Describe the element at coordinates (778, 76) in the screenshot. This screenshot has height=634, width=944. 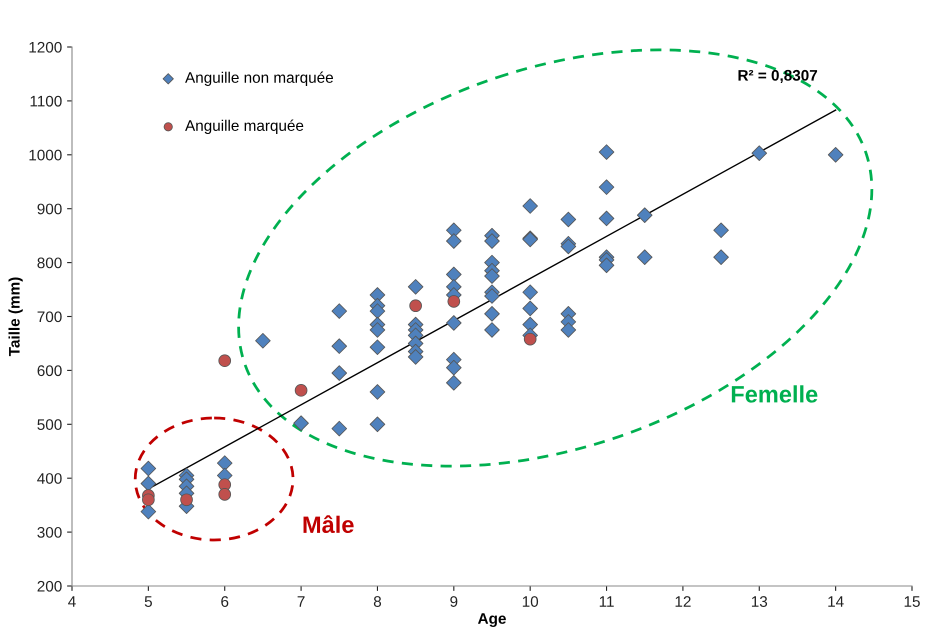
I see `annotation: R² = 0,8307` at that location.